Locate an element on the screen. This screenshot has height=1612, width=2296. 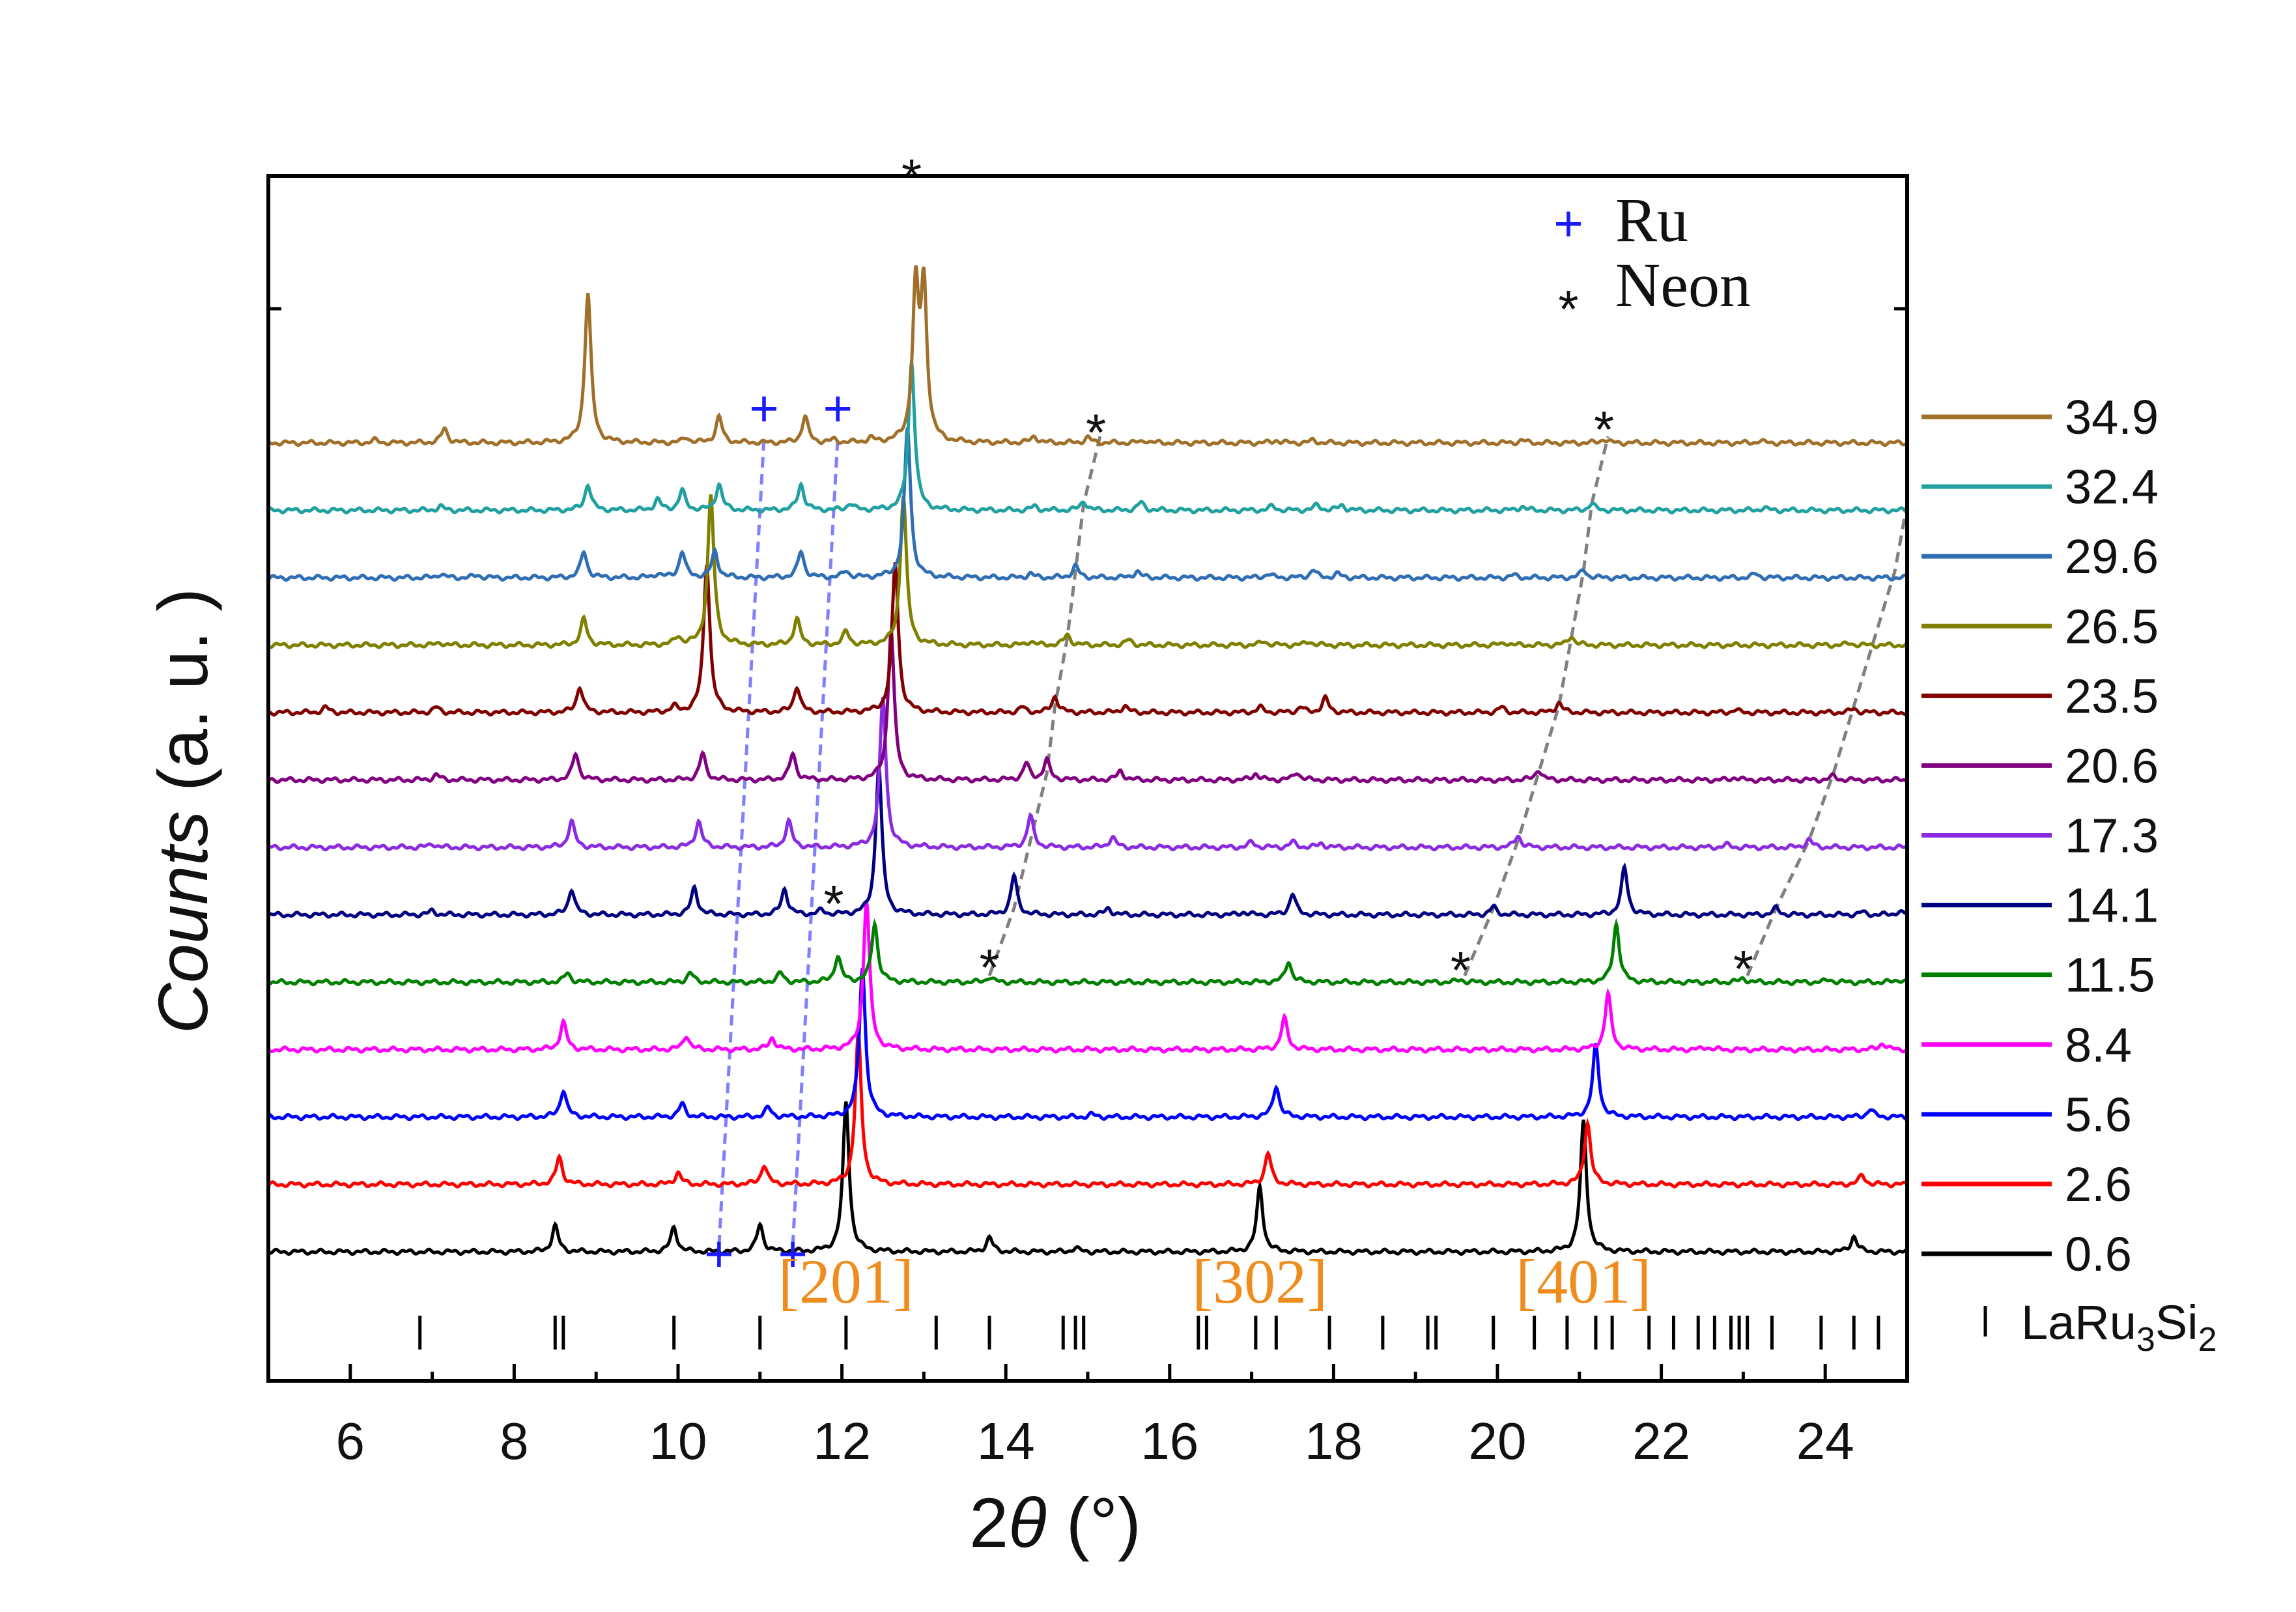
x-tick-label: 8 is located at coordinates (514, 1441).